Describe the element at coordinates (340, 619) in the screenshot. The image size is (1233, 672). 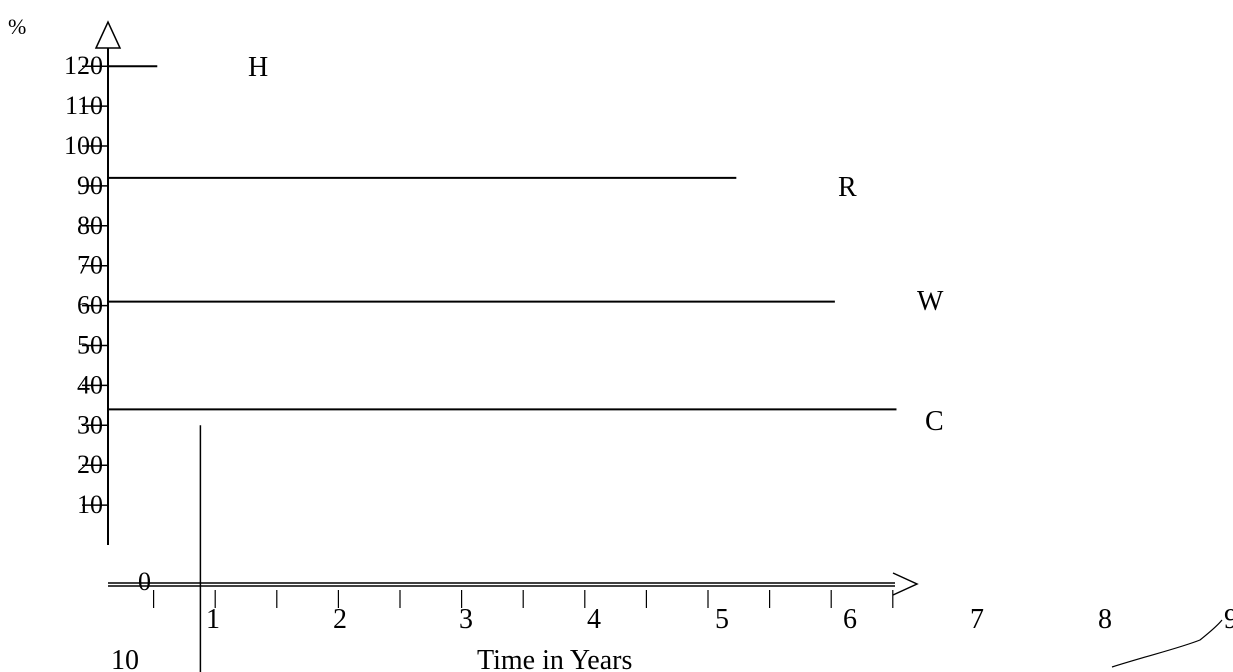
I see `x-tick-label: 2` at that location.